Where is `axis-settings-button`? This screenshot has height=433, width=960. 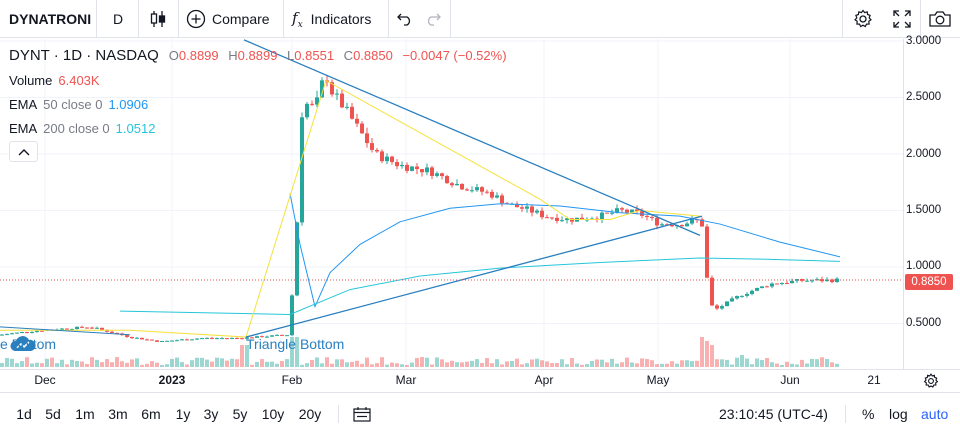
axis-settings-button is located at coordinates (931, 381).